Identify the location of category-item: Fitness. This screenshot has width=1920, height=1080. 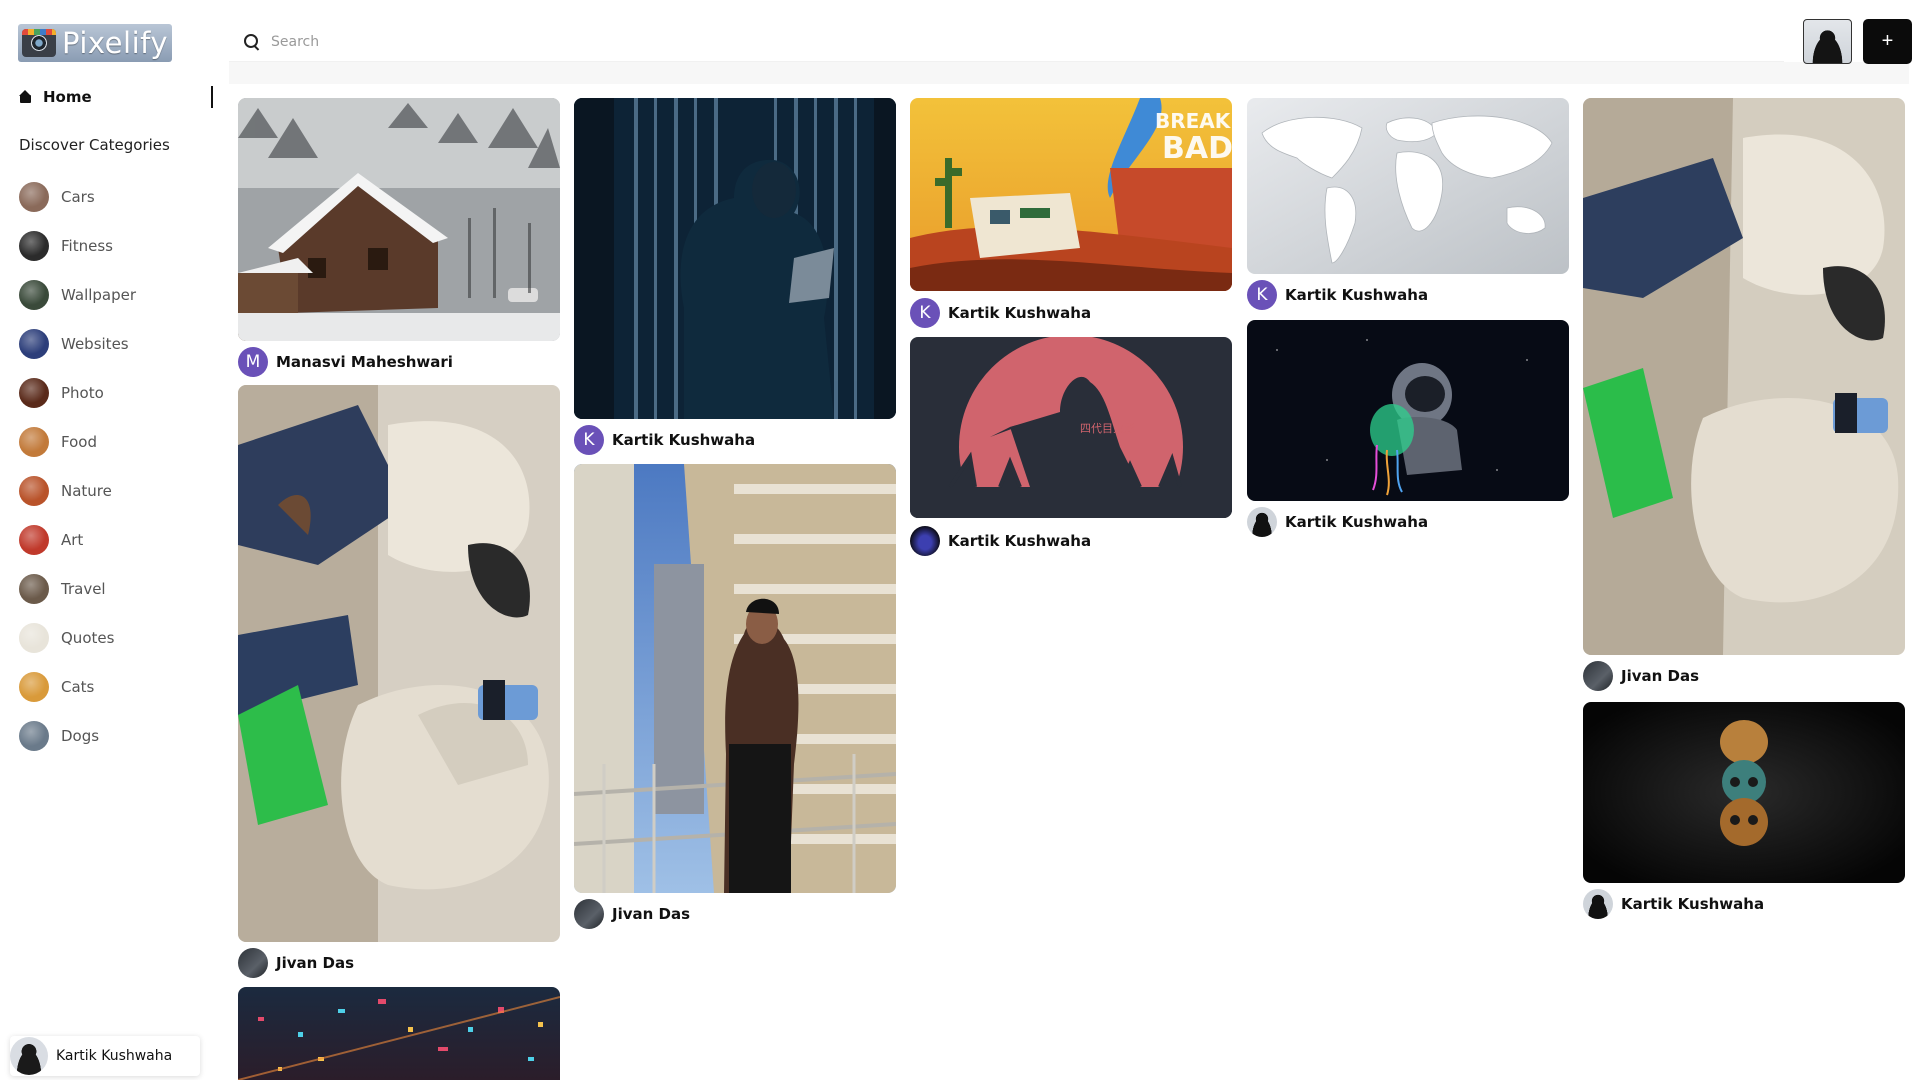
(77, 245).